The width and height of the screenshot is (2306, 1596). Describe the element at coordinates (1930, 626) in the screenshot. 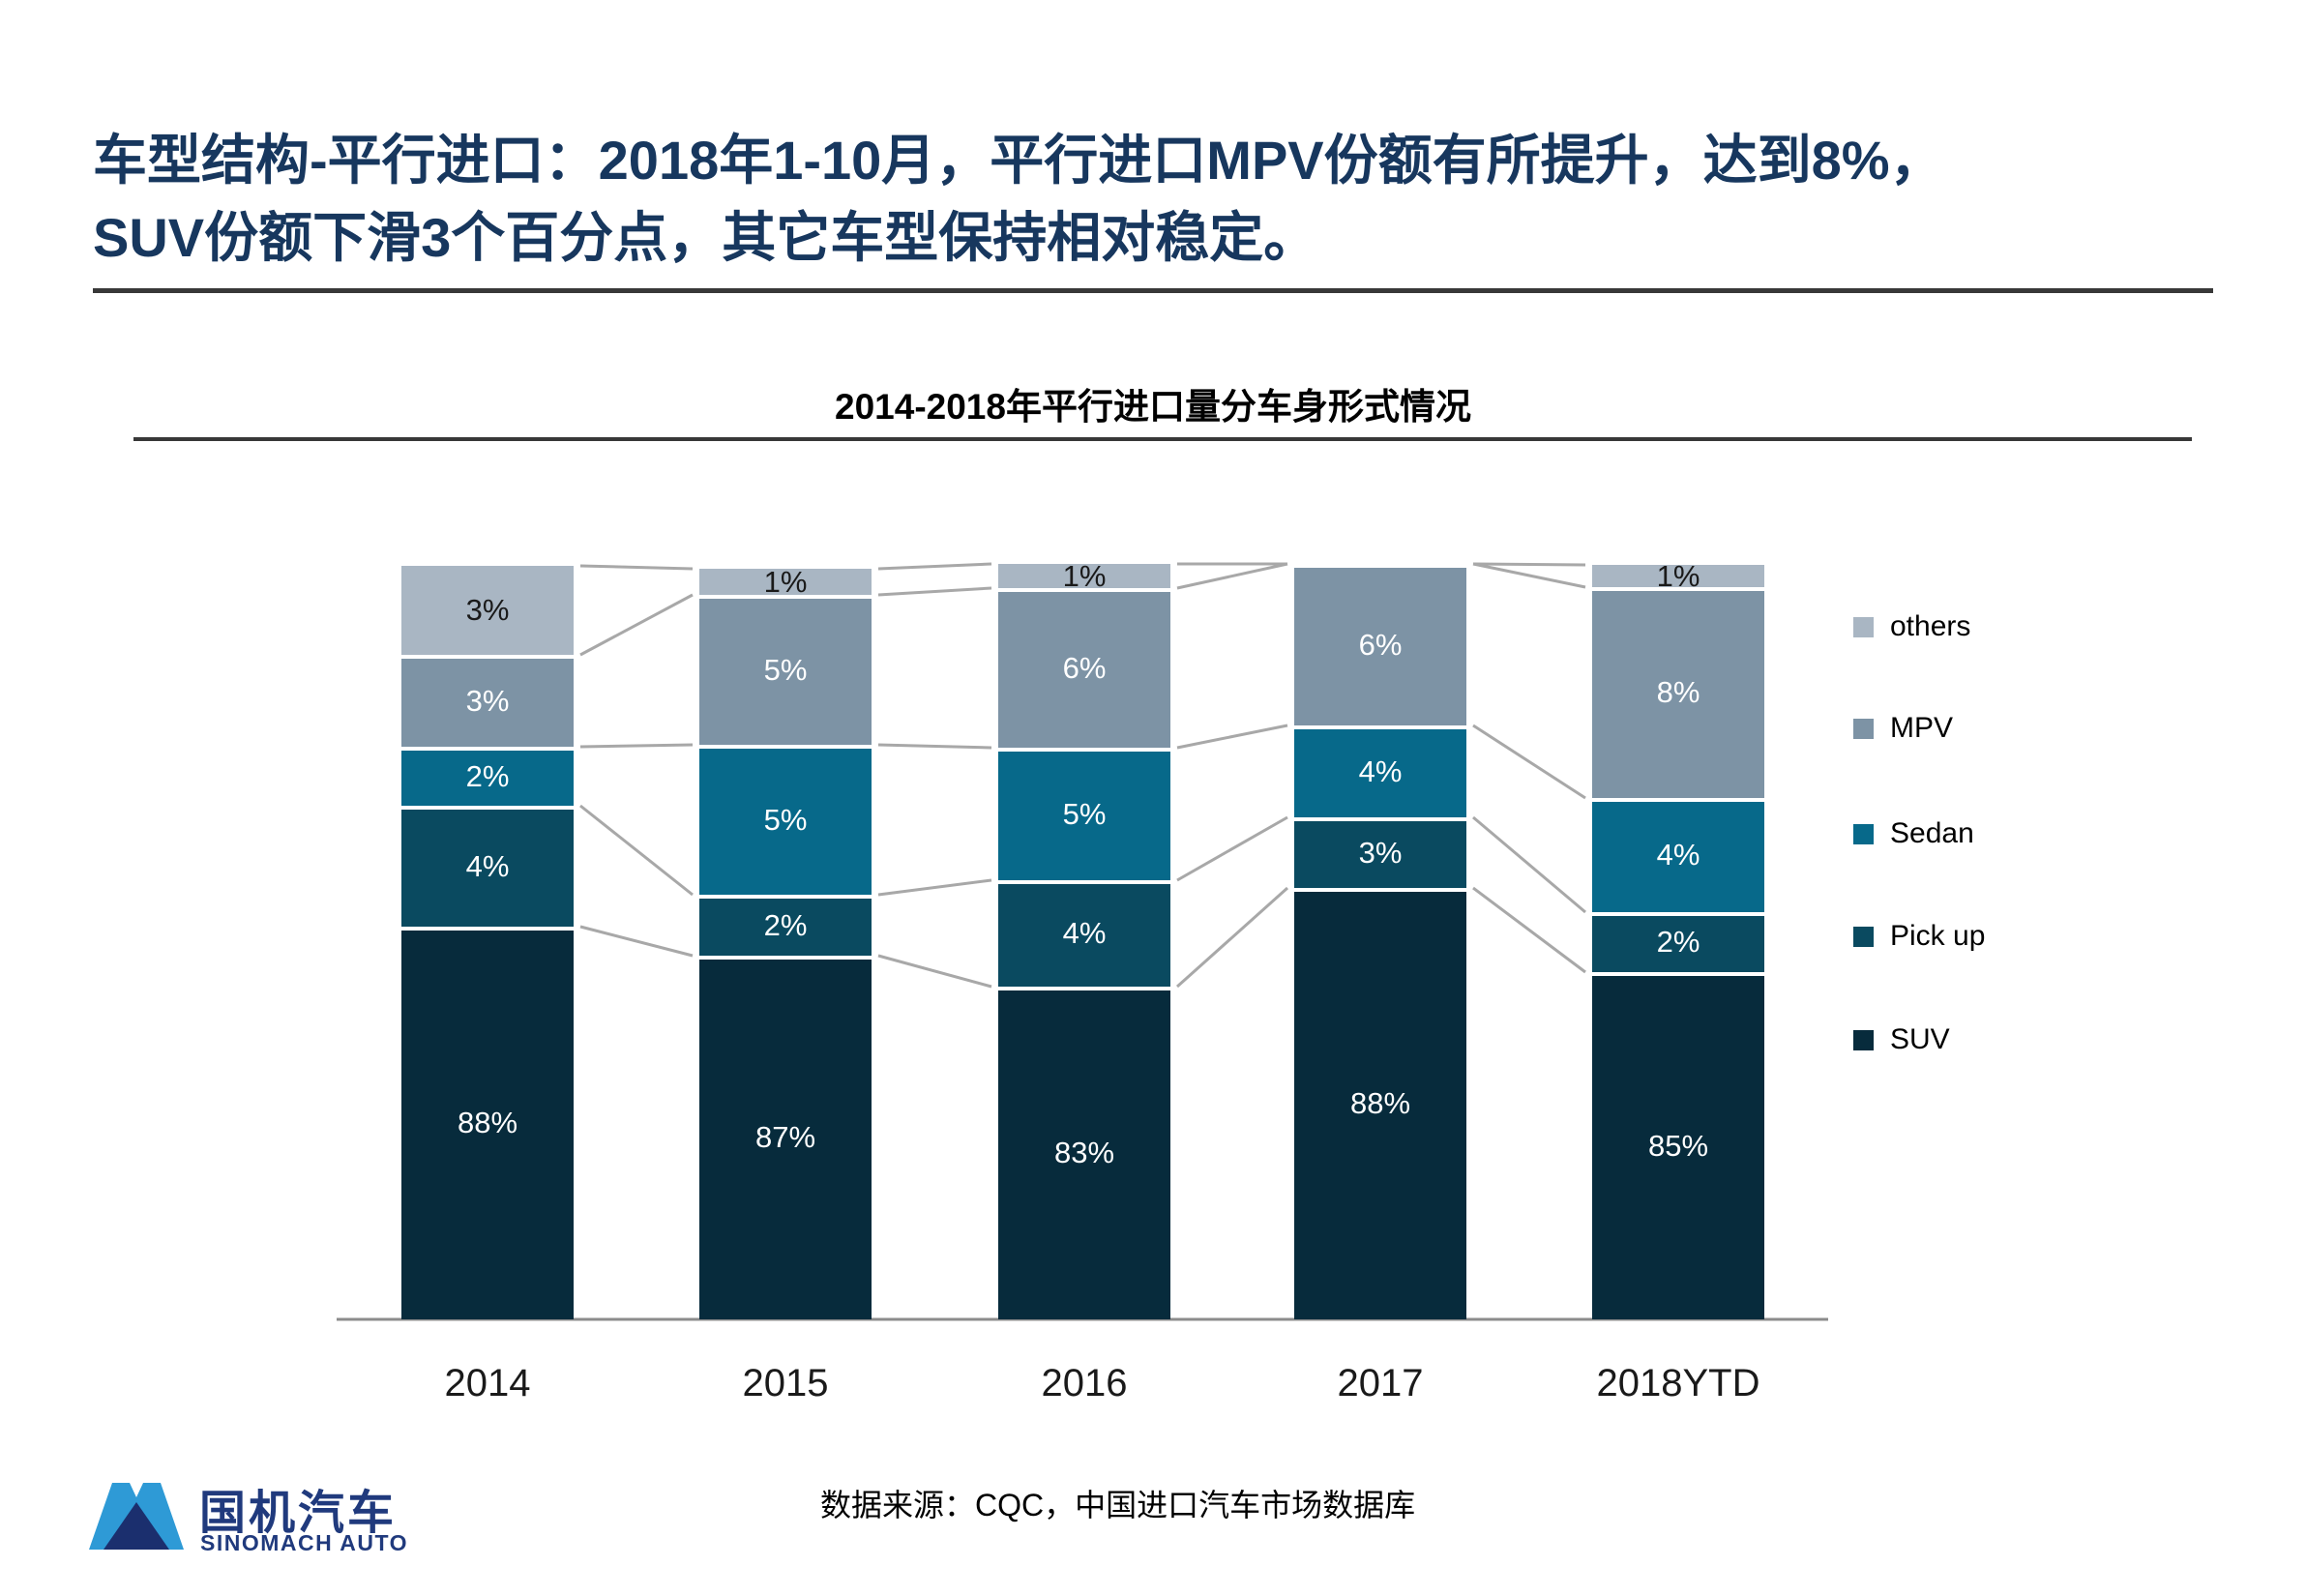

I see `legend-label-others: others` at that location.